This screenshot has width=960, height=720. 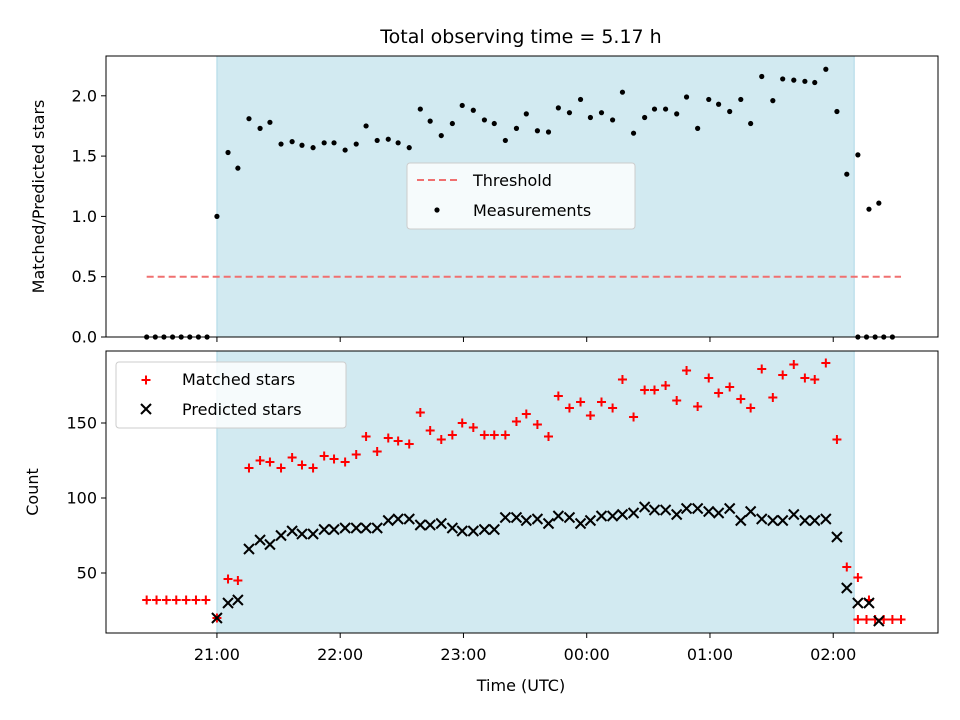 What do you see at coordinates (81, 498) in the screenshot?
I see `count-y-tick-label: 100` at bounding box center [81, 498].